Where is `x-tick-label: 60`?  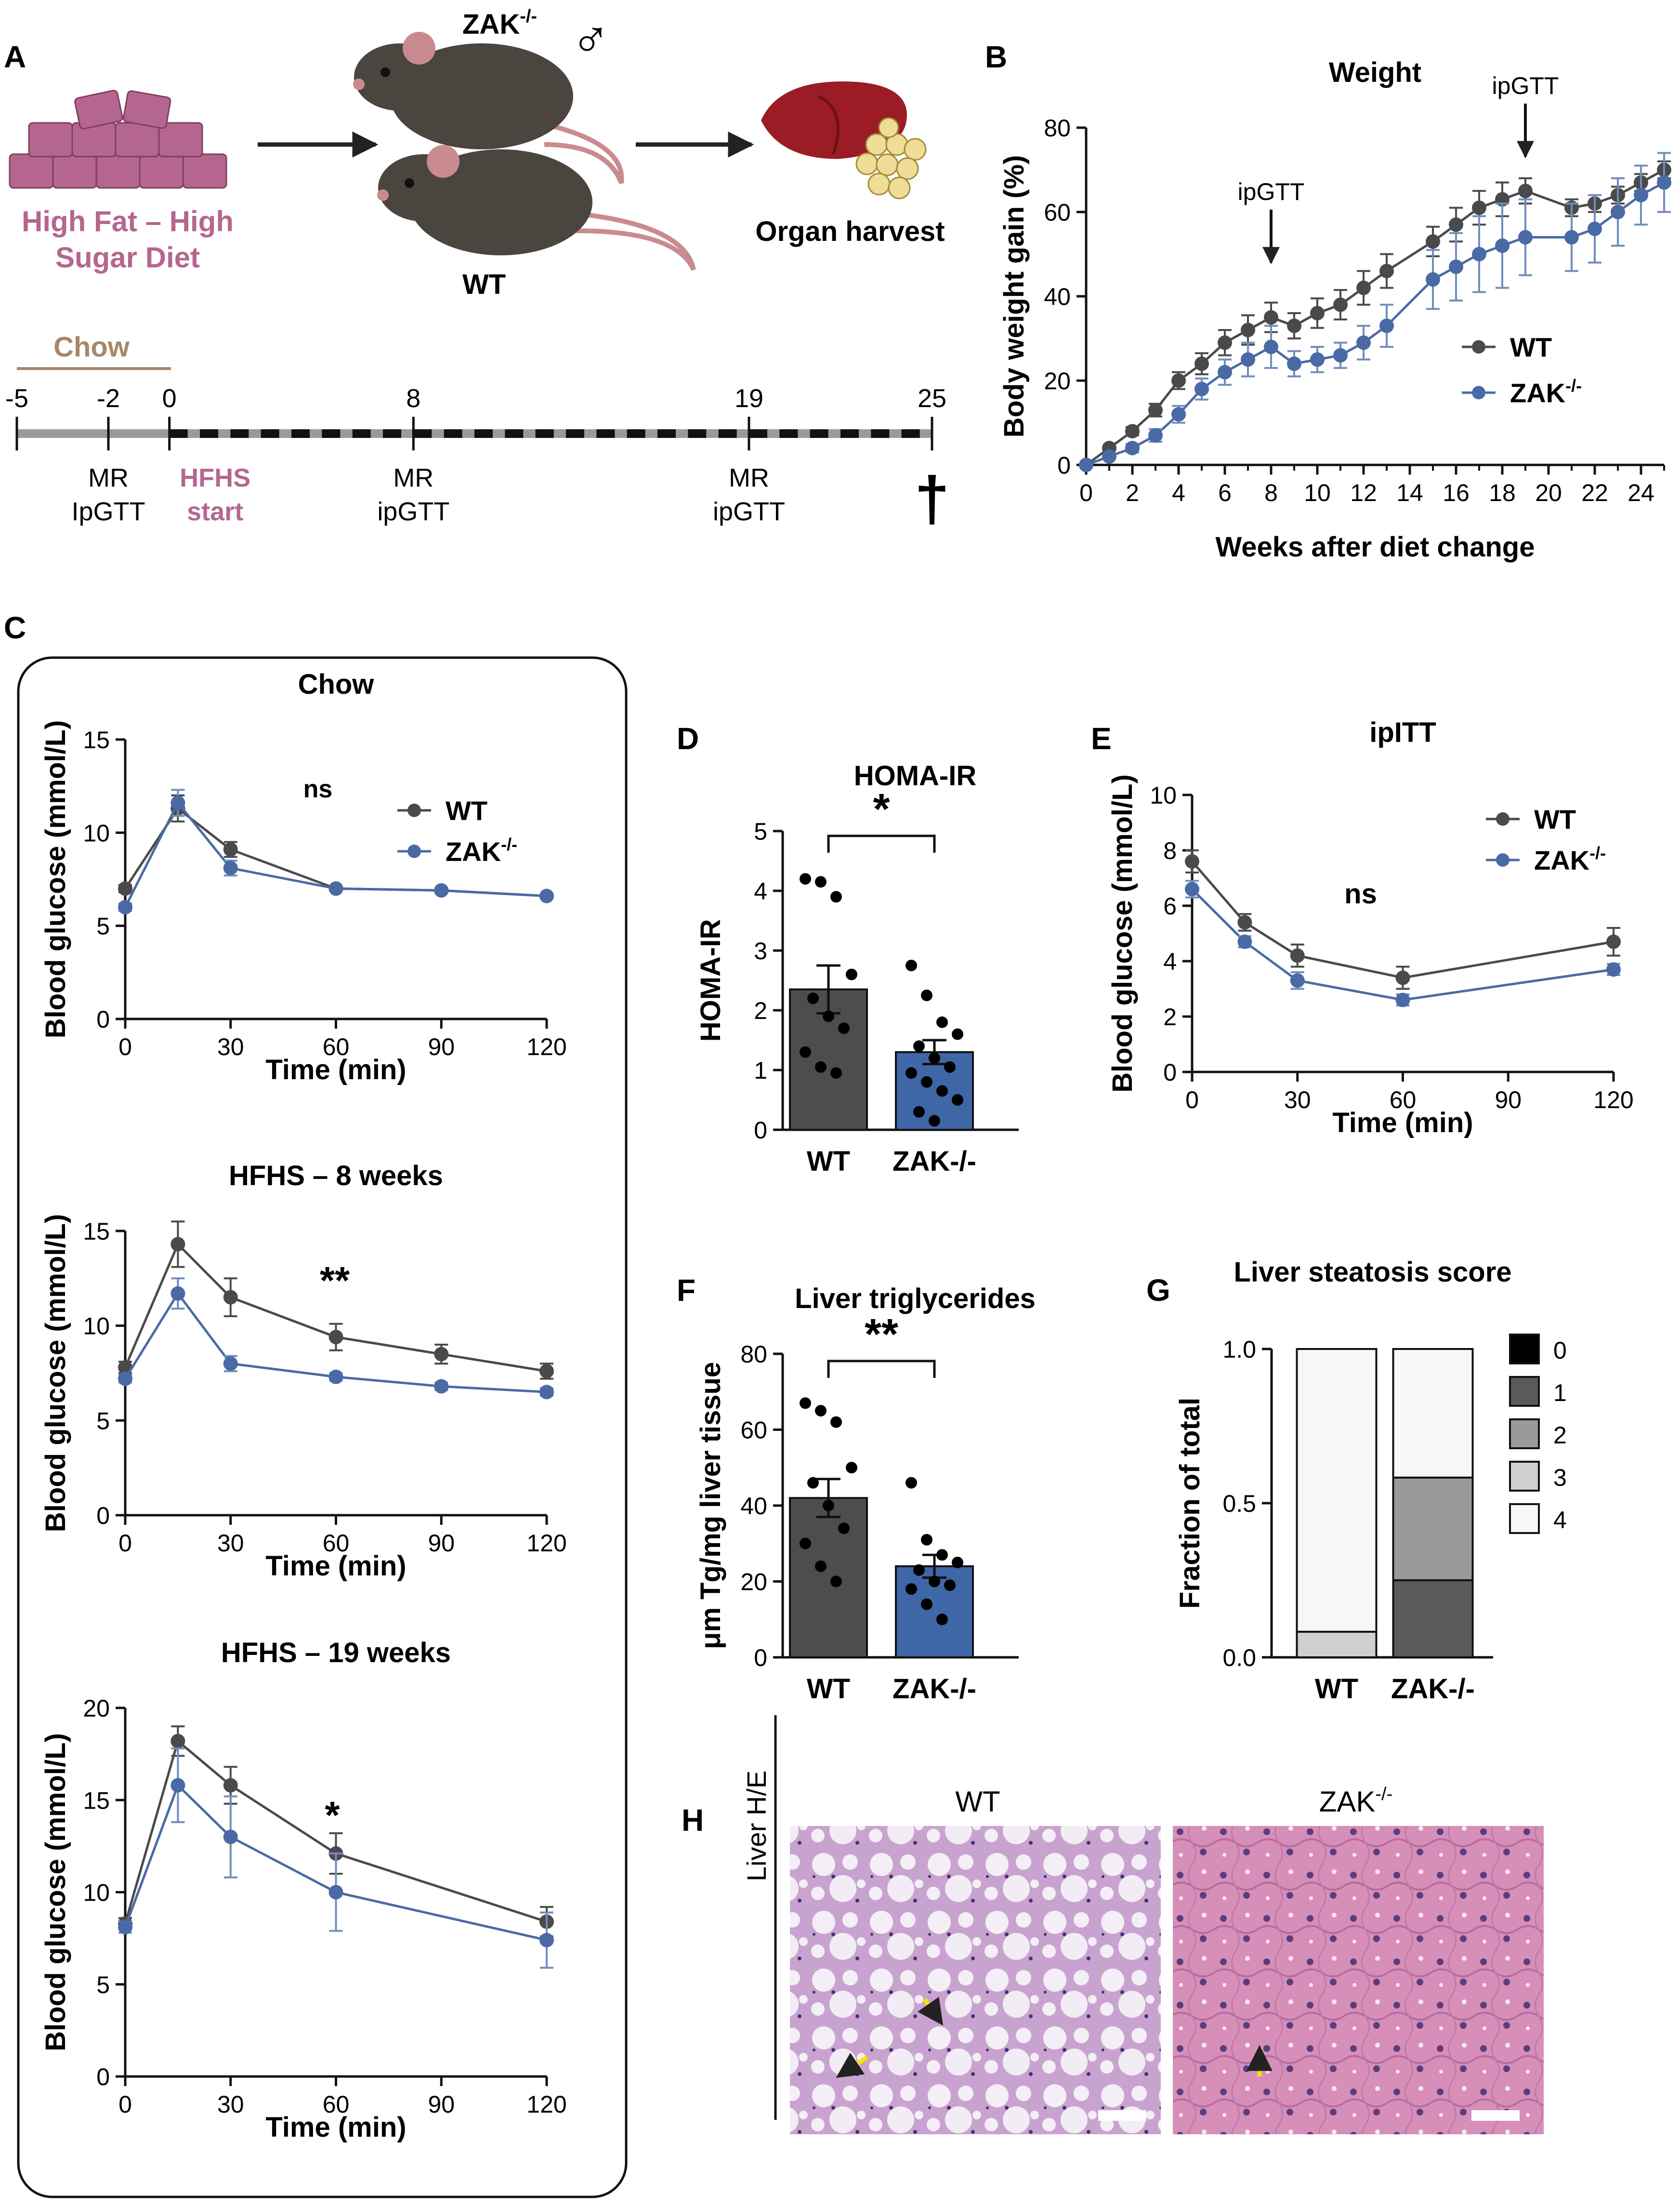 x-tick-label: 60 is located at coordinates (336, 2104).